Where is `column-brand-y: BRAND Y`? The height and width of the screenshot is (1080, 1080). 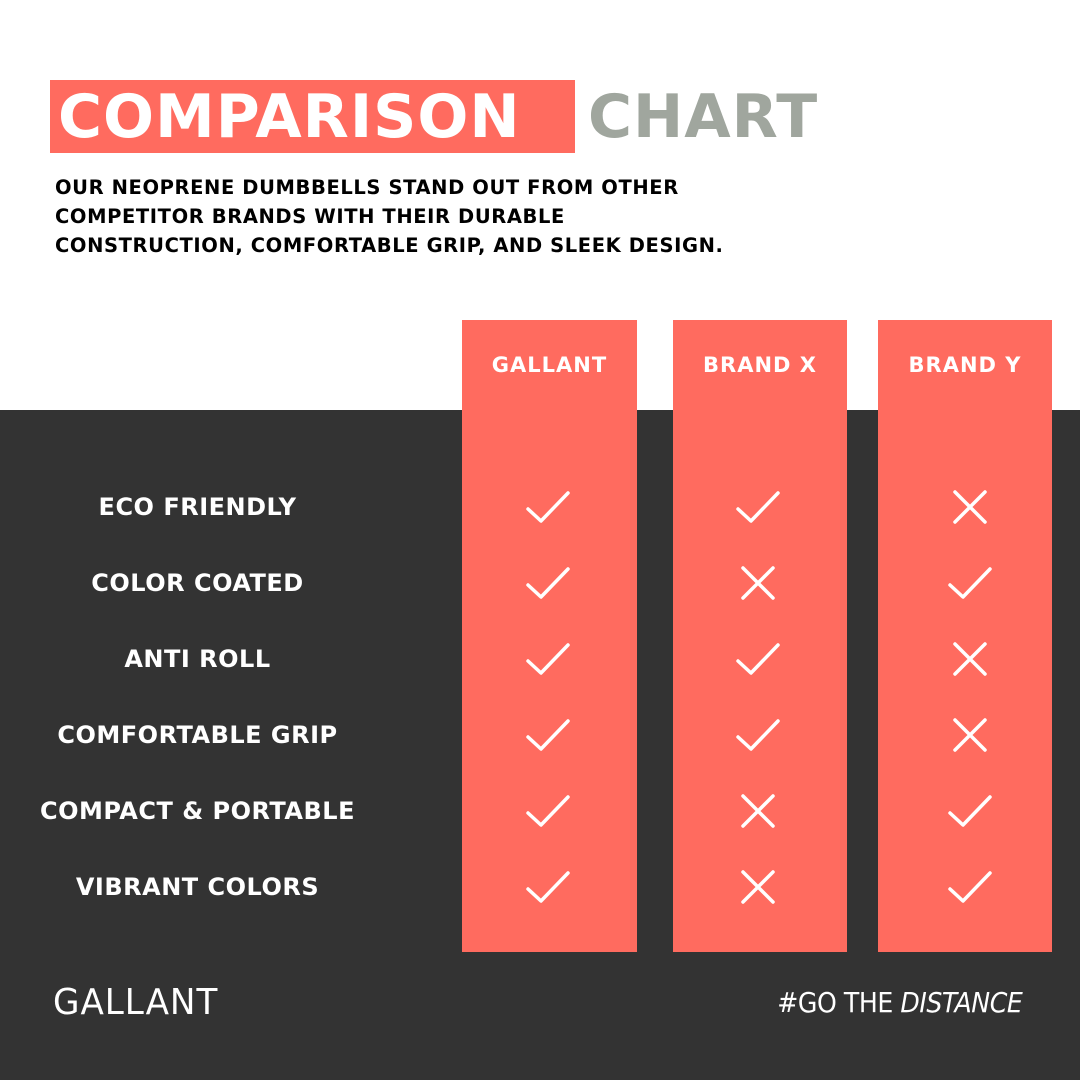
column-brand-y: BRAND Y is located at coordinates (965, 636).